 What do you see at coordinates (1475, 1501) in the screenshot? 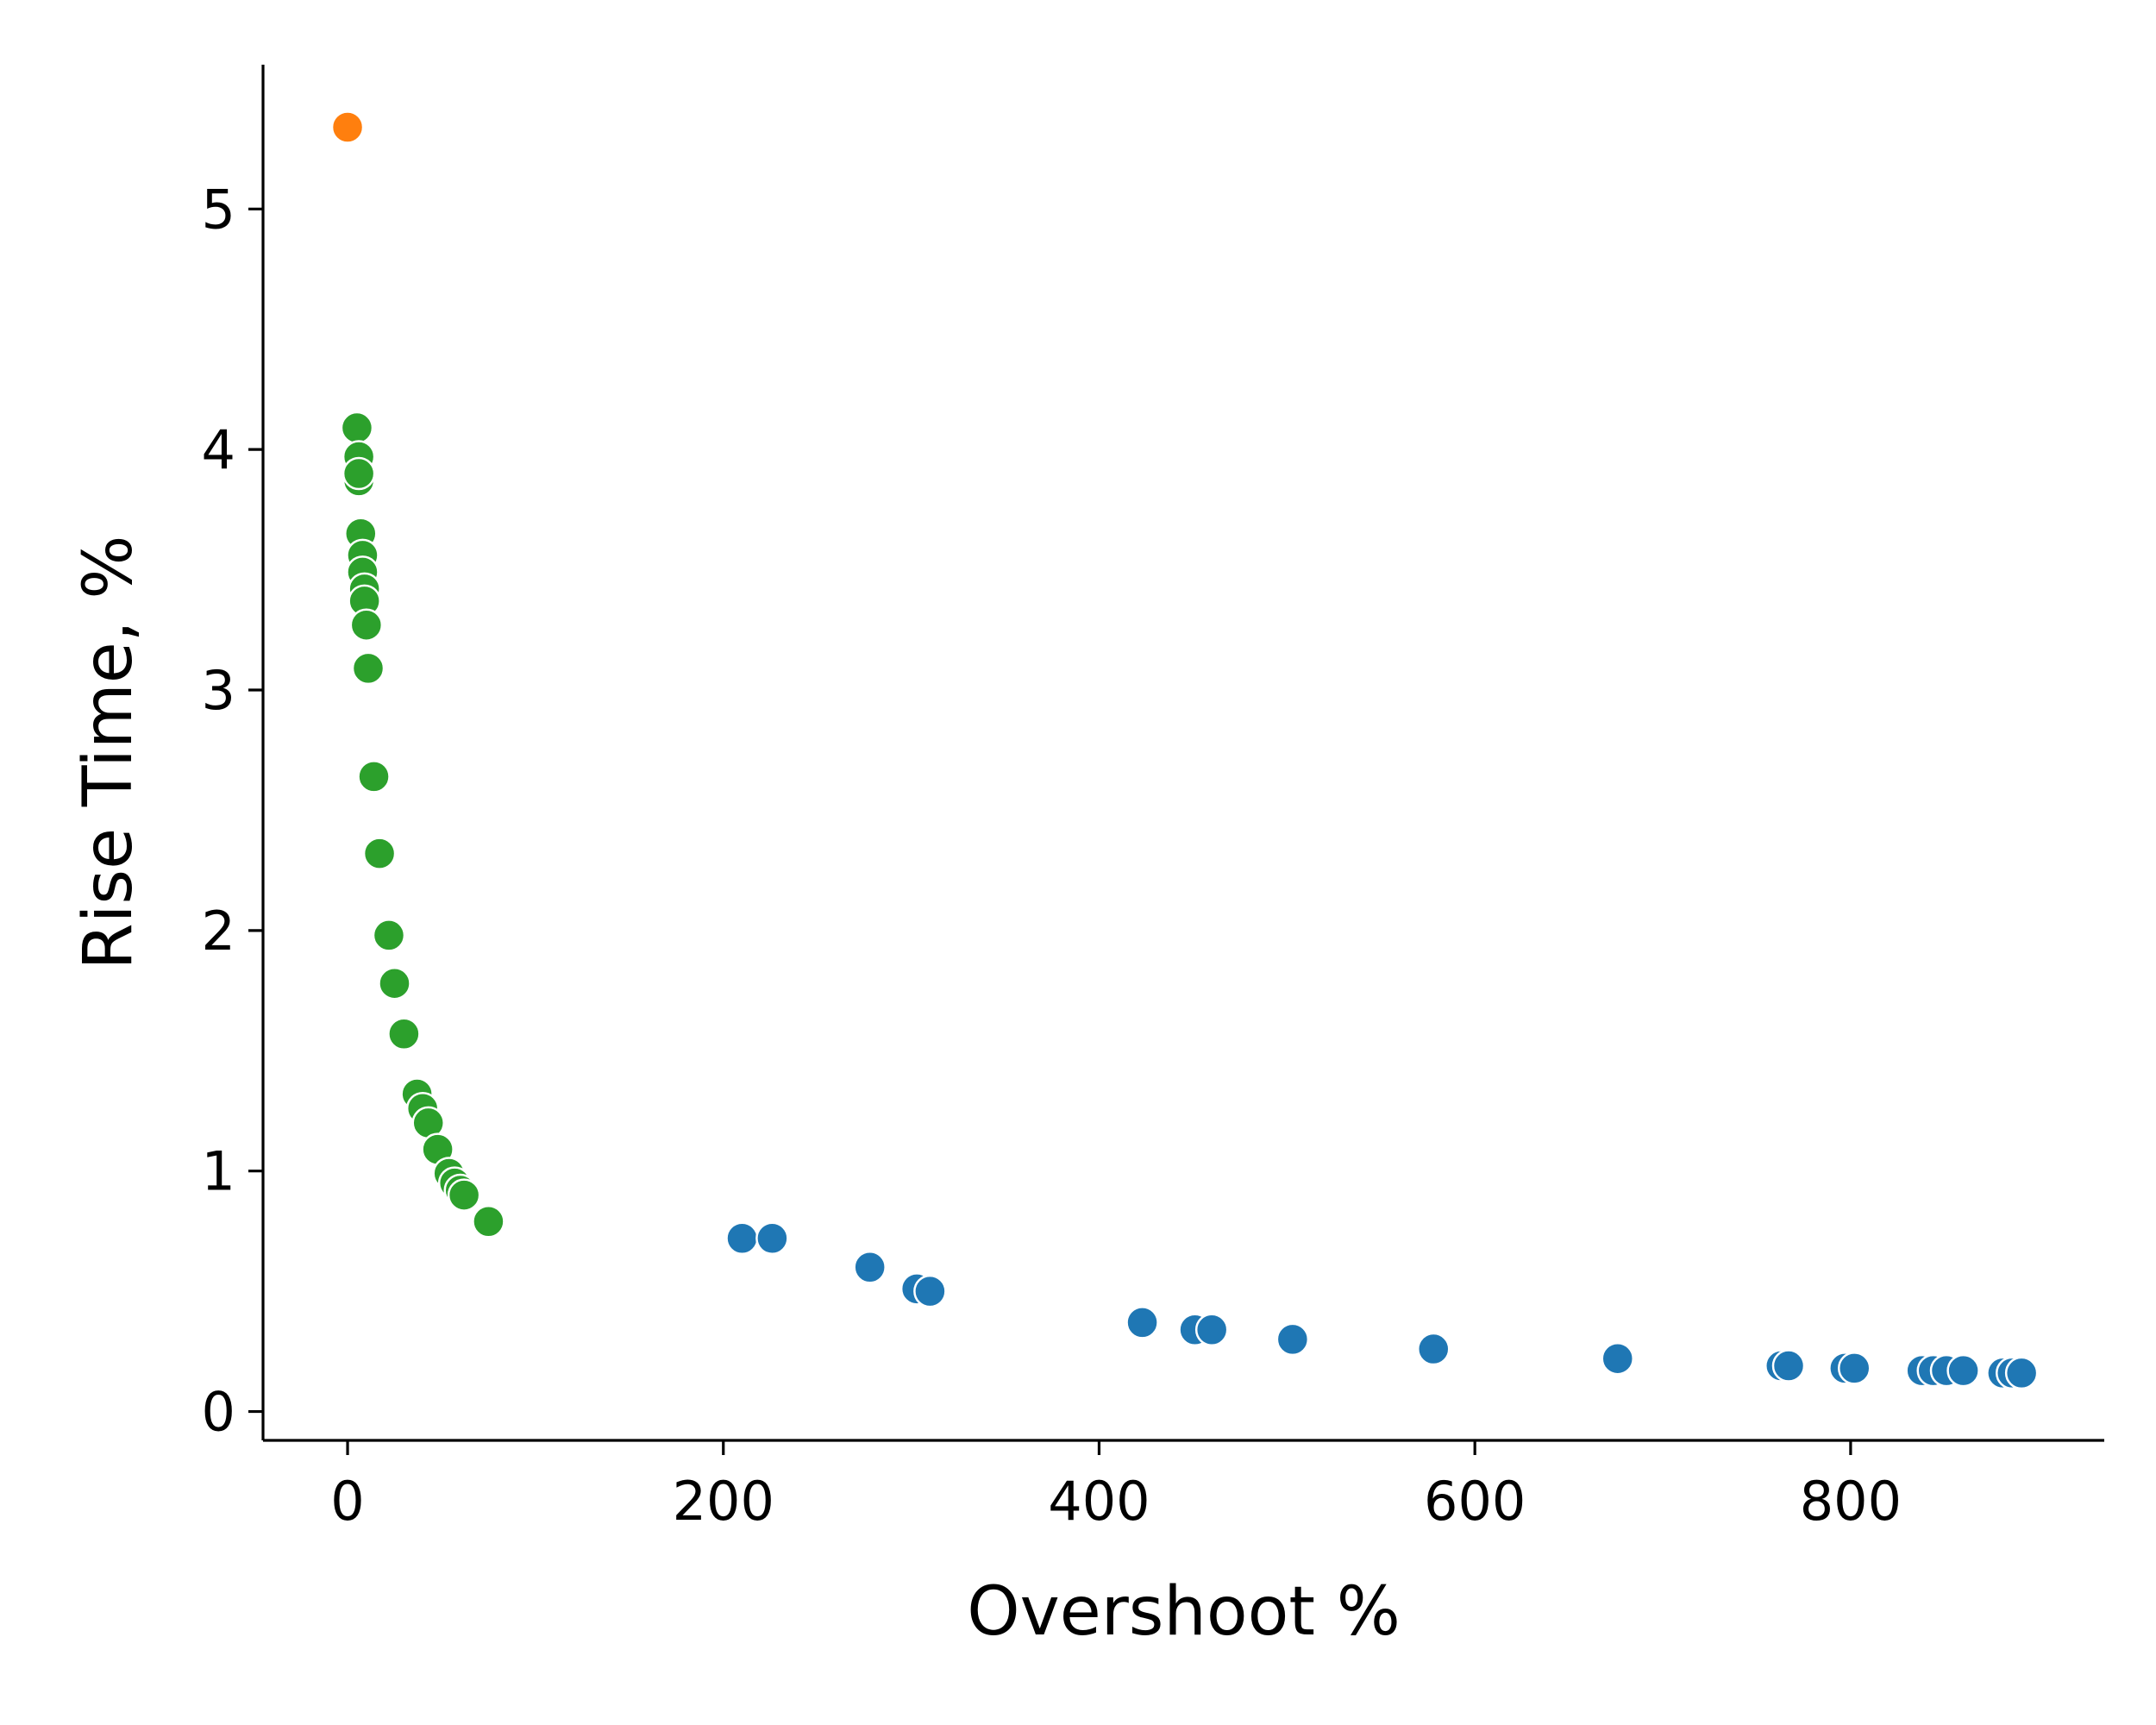
I see `x-tick-label: 600` at bounding box center [1475, 1501].